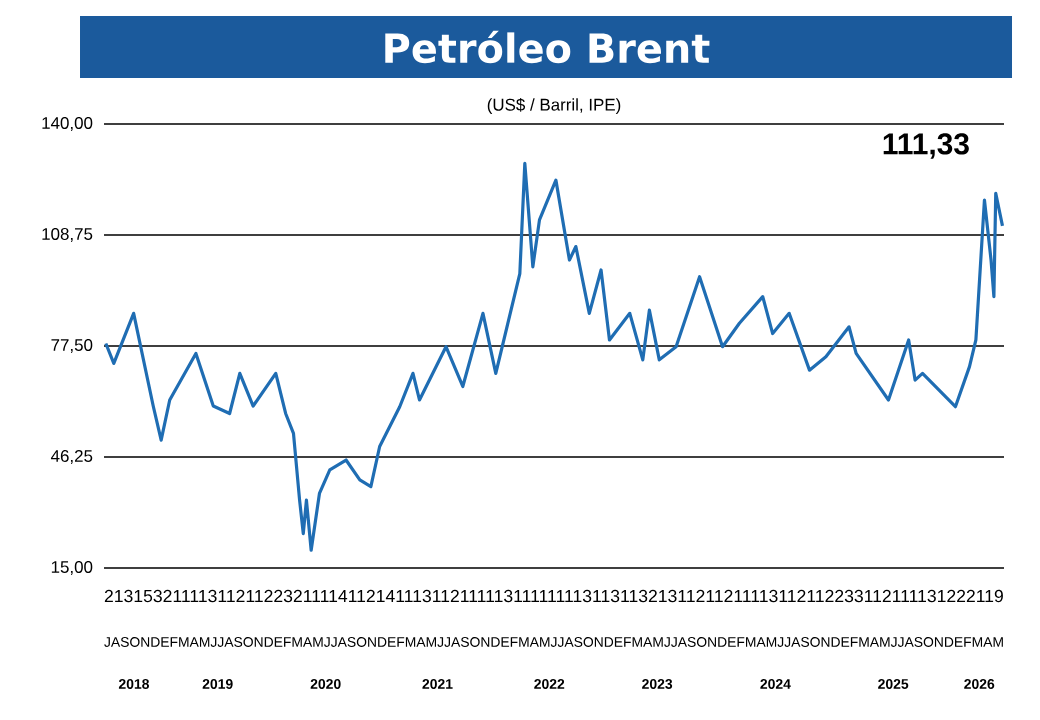 This screenshot has width=1040, height=720. What do you see at coordinates (554, 106) in the screenshot?
I see `chart-subtitle: (US$ / Barril, IPE)` at bounding box center [554, 106].